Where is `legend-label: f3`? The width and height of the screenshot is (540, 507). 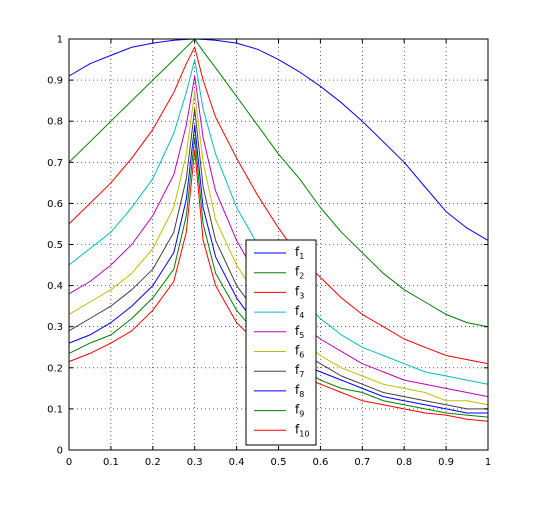
legend-label: f3 is located at coordinates (299, 292).